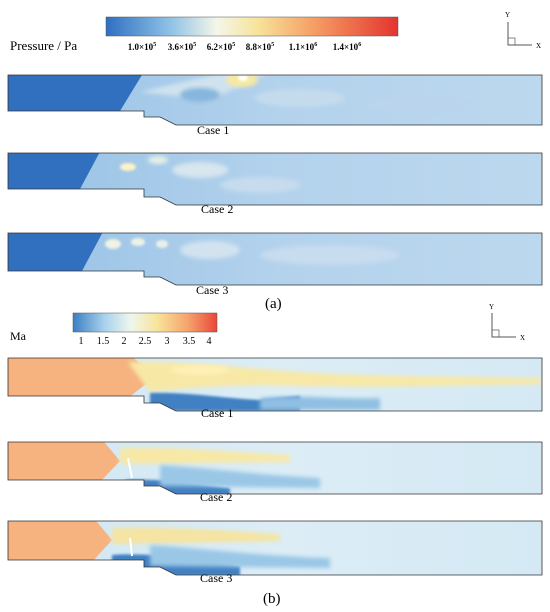  I want to click on mach-case-3-label: Case 3, so click(216, 578).